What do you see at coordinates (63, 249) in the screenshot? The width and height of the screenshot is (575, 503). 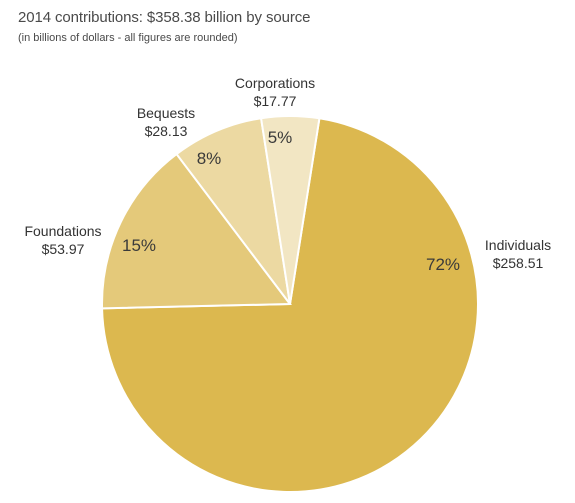 I see `value-label-foundations: $53.97` at bounding box center [63, 249].